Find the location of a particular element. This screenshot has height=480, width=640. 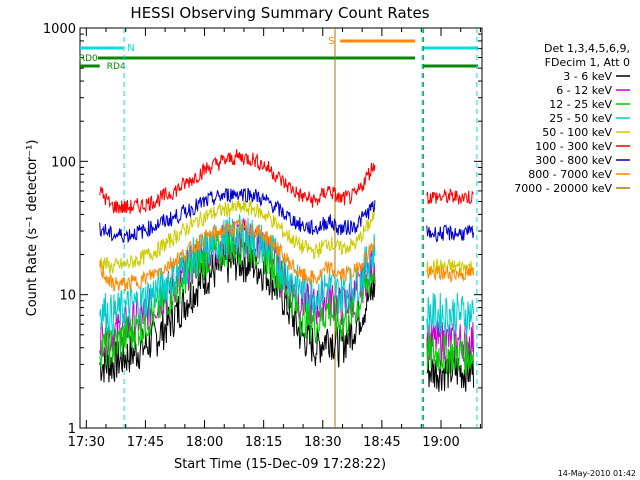

flag-rd0-label: RD0 is located at coordinates (88, 59).